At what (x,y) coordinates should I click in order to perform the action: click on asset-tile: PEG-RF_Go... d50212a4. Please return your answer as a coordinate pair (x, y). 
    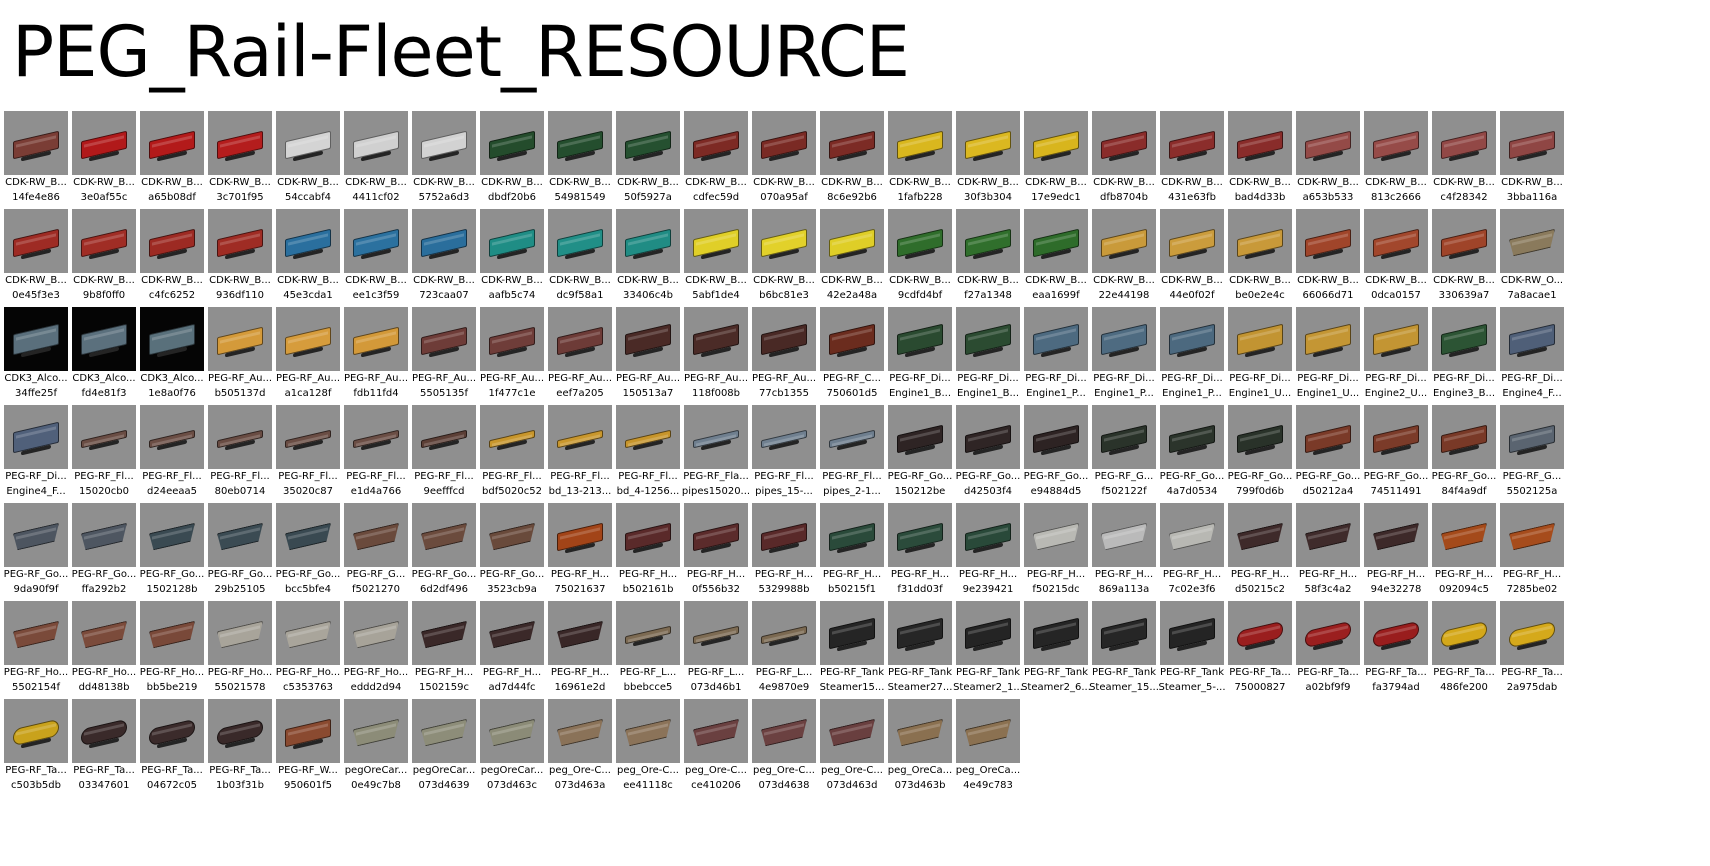
    Looking at the image, I should click on (1328, 453).